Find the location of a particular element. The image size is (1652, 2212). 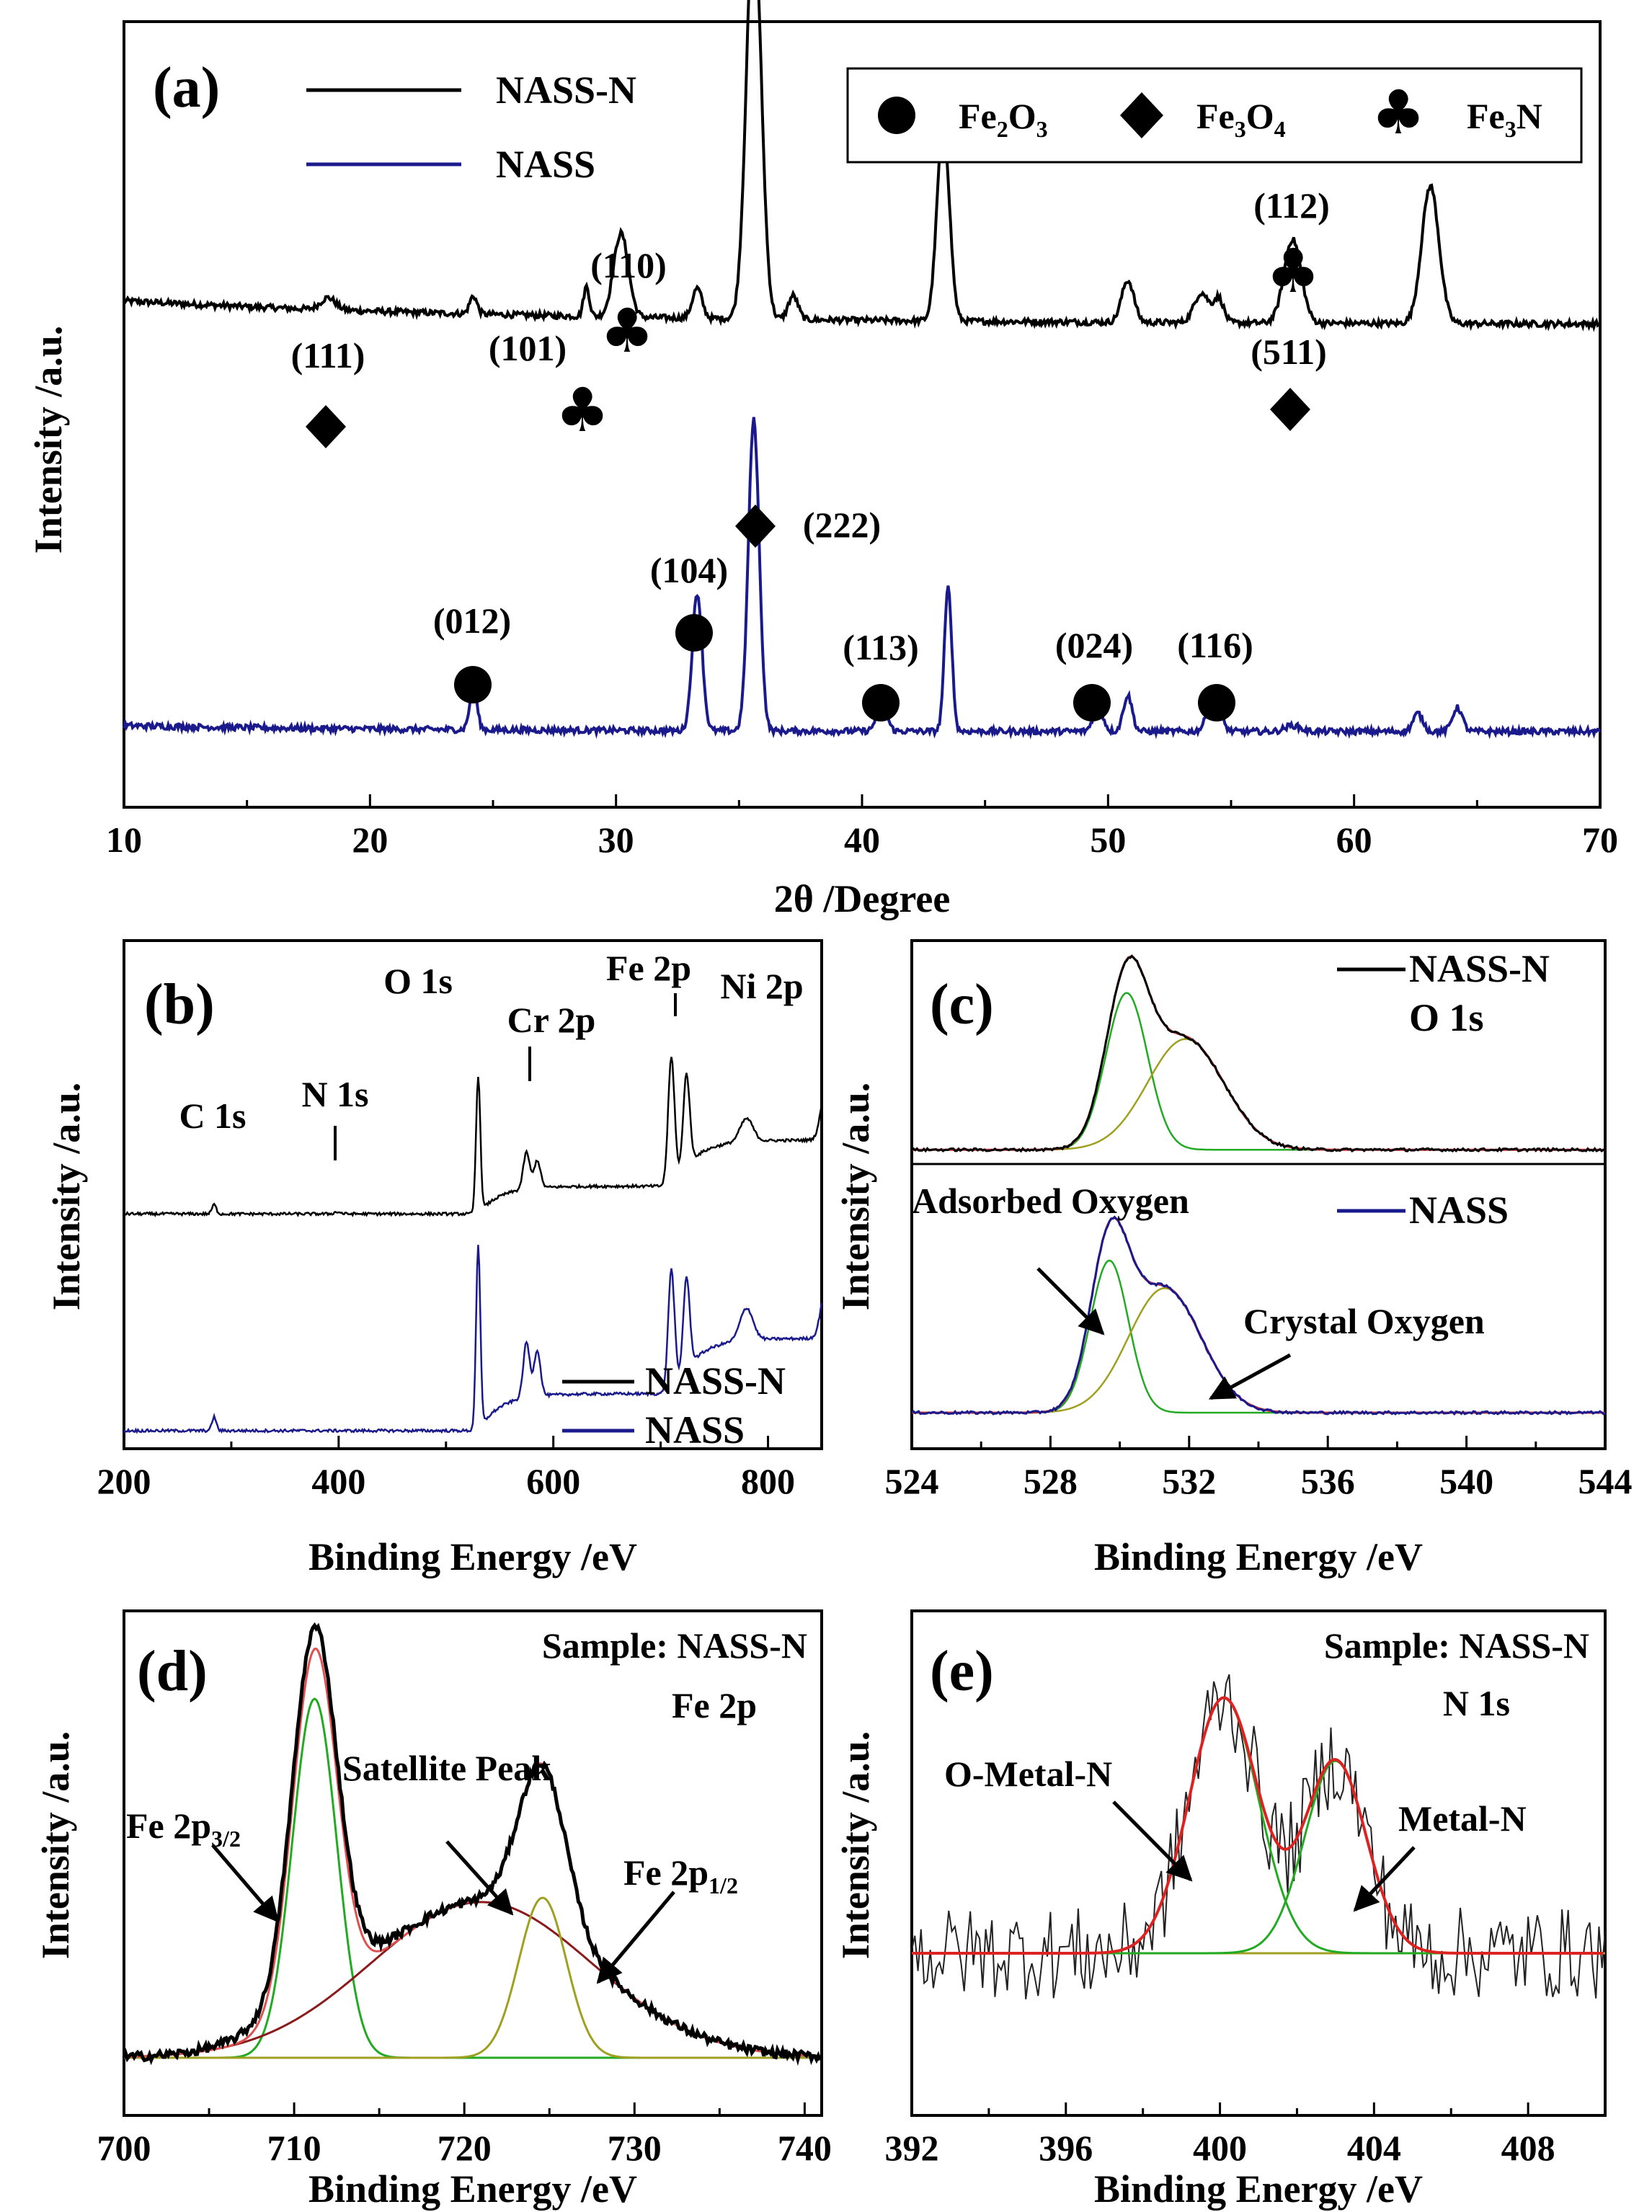

panel-c-tick-labels: 524 528 532 536 540 544 is located at coordinates (1259, 1481).